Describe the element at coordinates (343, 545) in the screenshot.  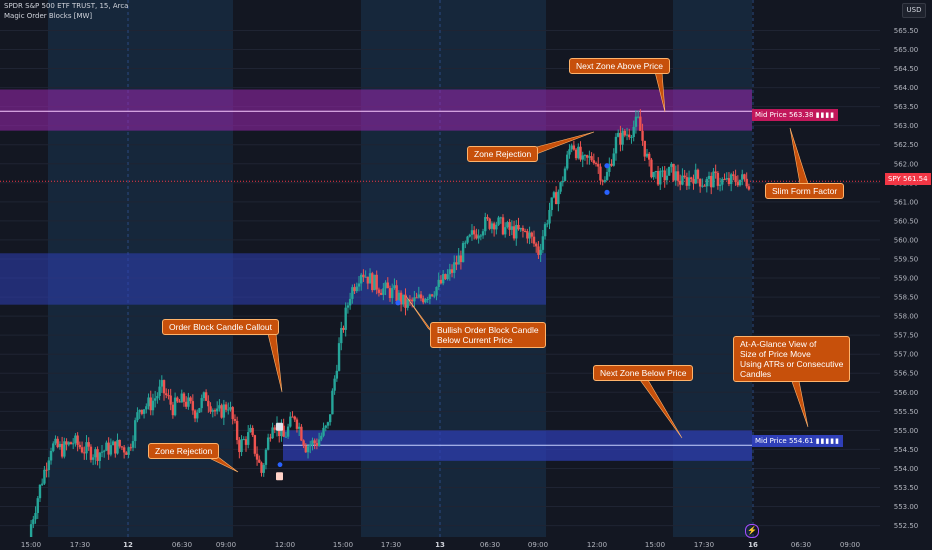
I see `x-tick-label: 15:00` at that location.